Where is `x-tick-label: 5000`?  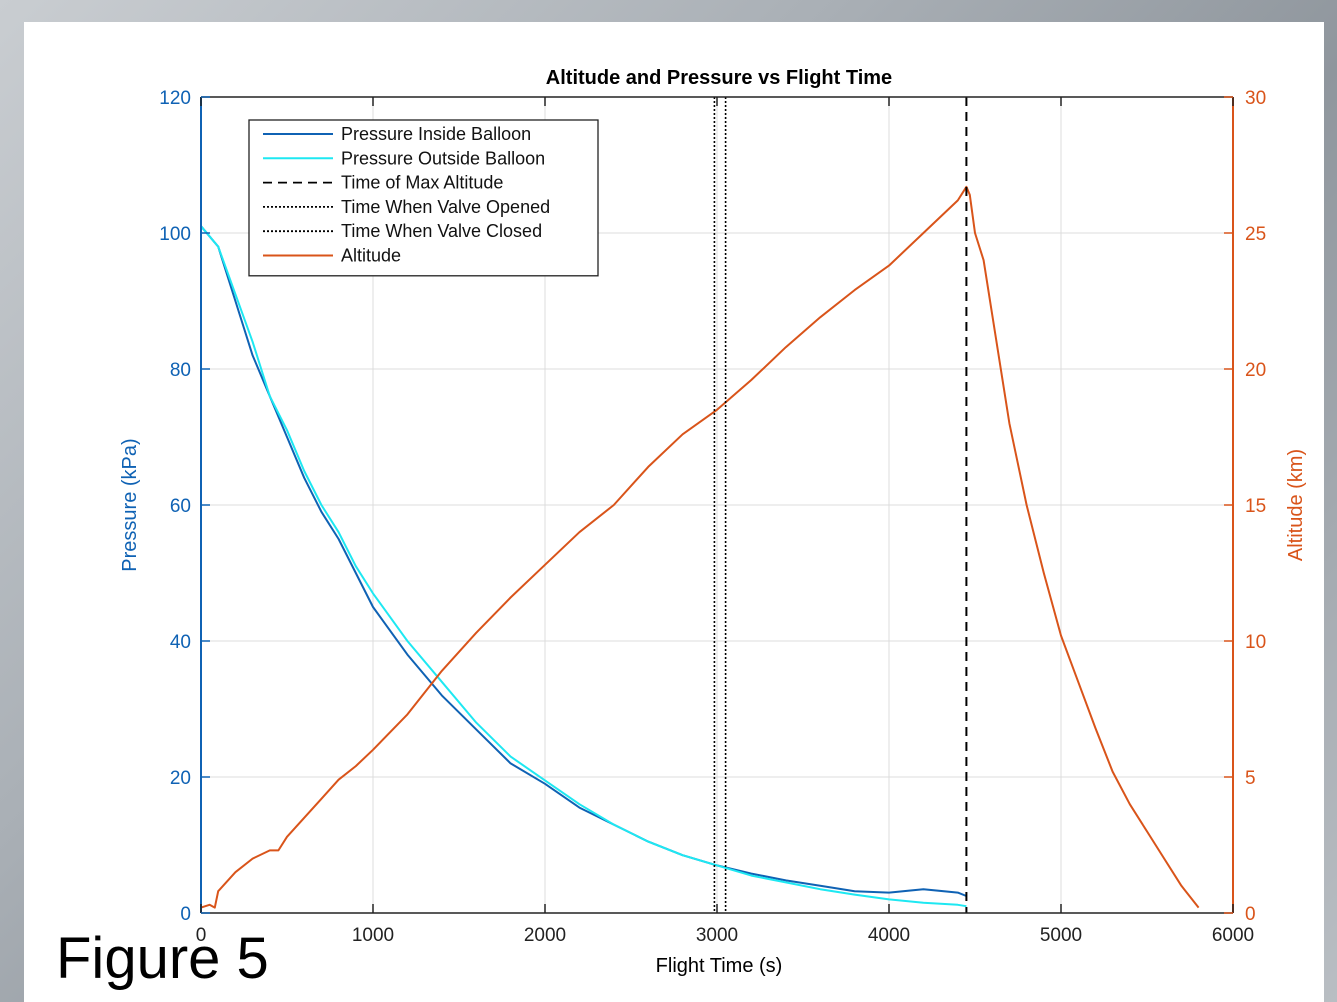
x-tick-label: 5000 is located at coordinates (1061, 935).